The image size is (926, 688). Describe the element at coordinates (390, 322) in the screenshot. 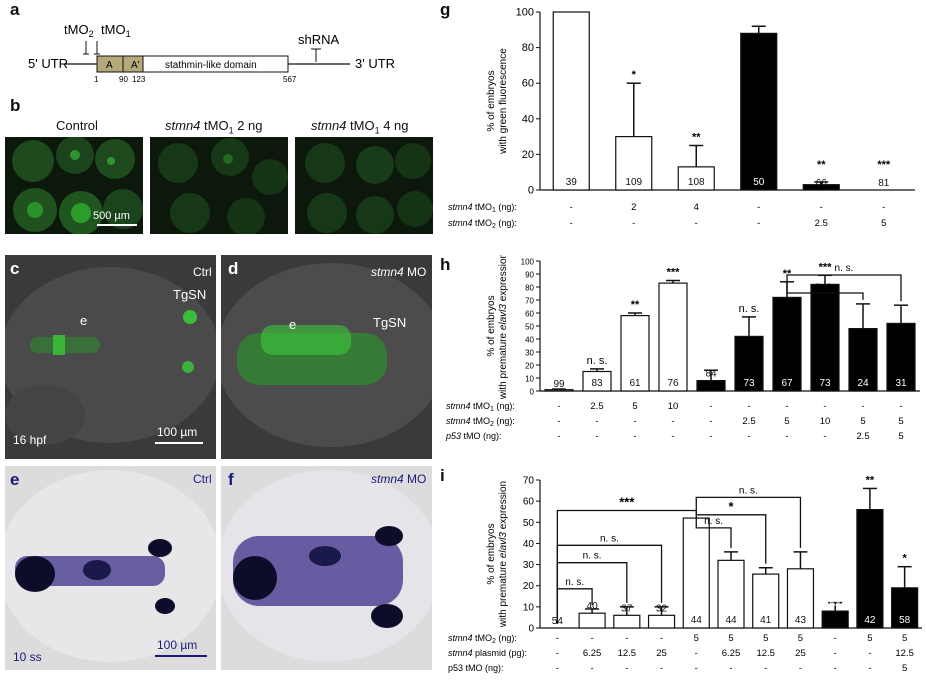

I see `label-tgsn-d: TgSN` at that location.